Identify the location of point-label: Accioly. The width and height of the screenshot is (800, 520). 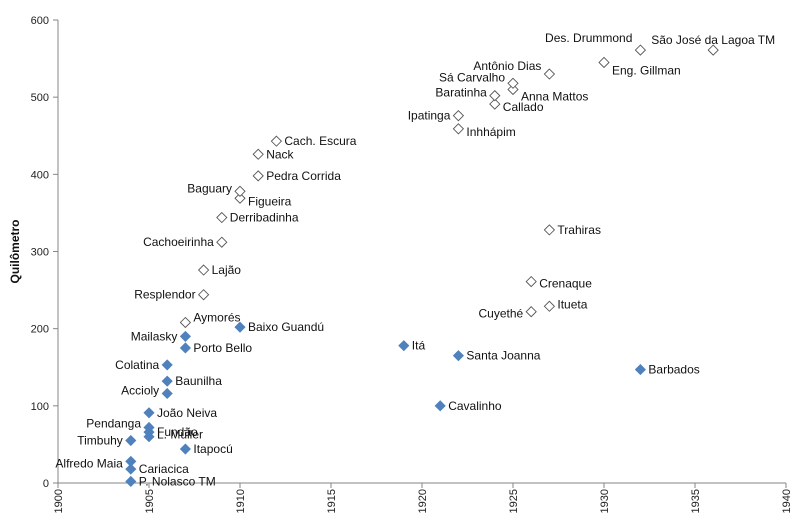
(140, 390).